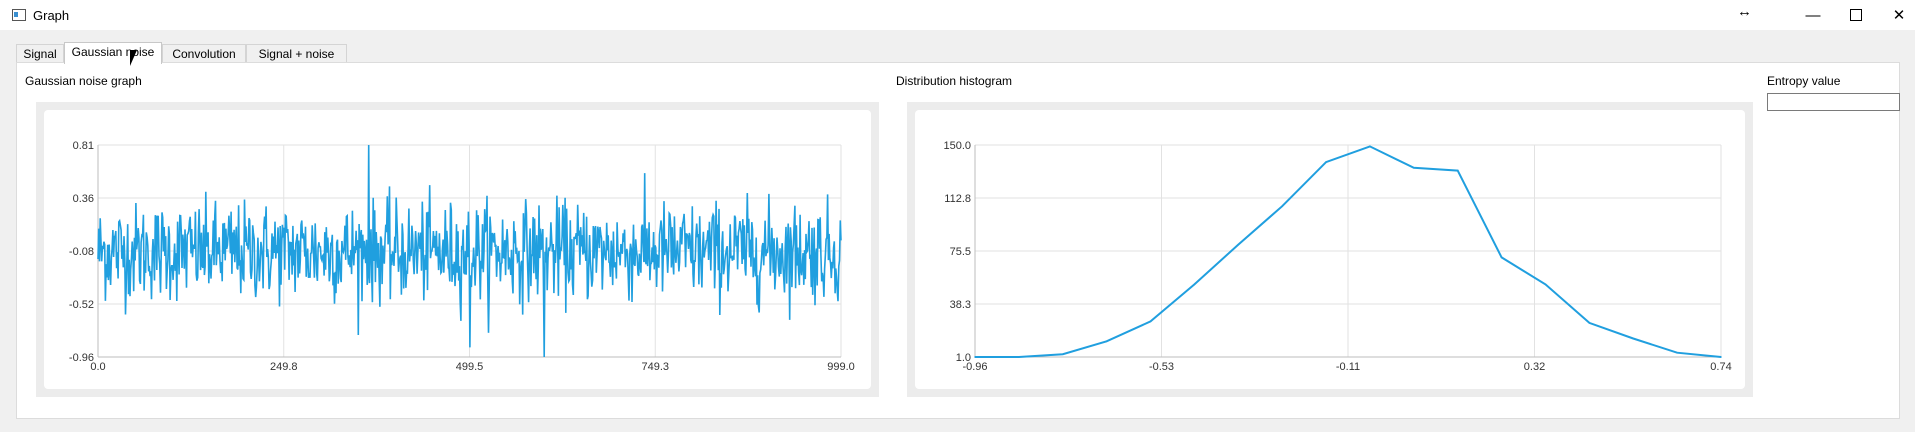 The width and height of the screenshot is (1915, 432). Describe the element at coordinates (1899, 15) in the screenshot. I see `close-icon: ✕` at that location.